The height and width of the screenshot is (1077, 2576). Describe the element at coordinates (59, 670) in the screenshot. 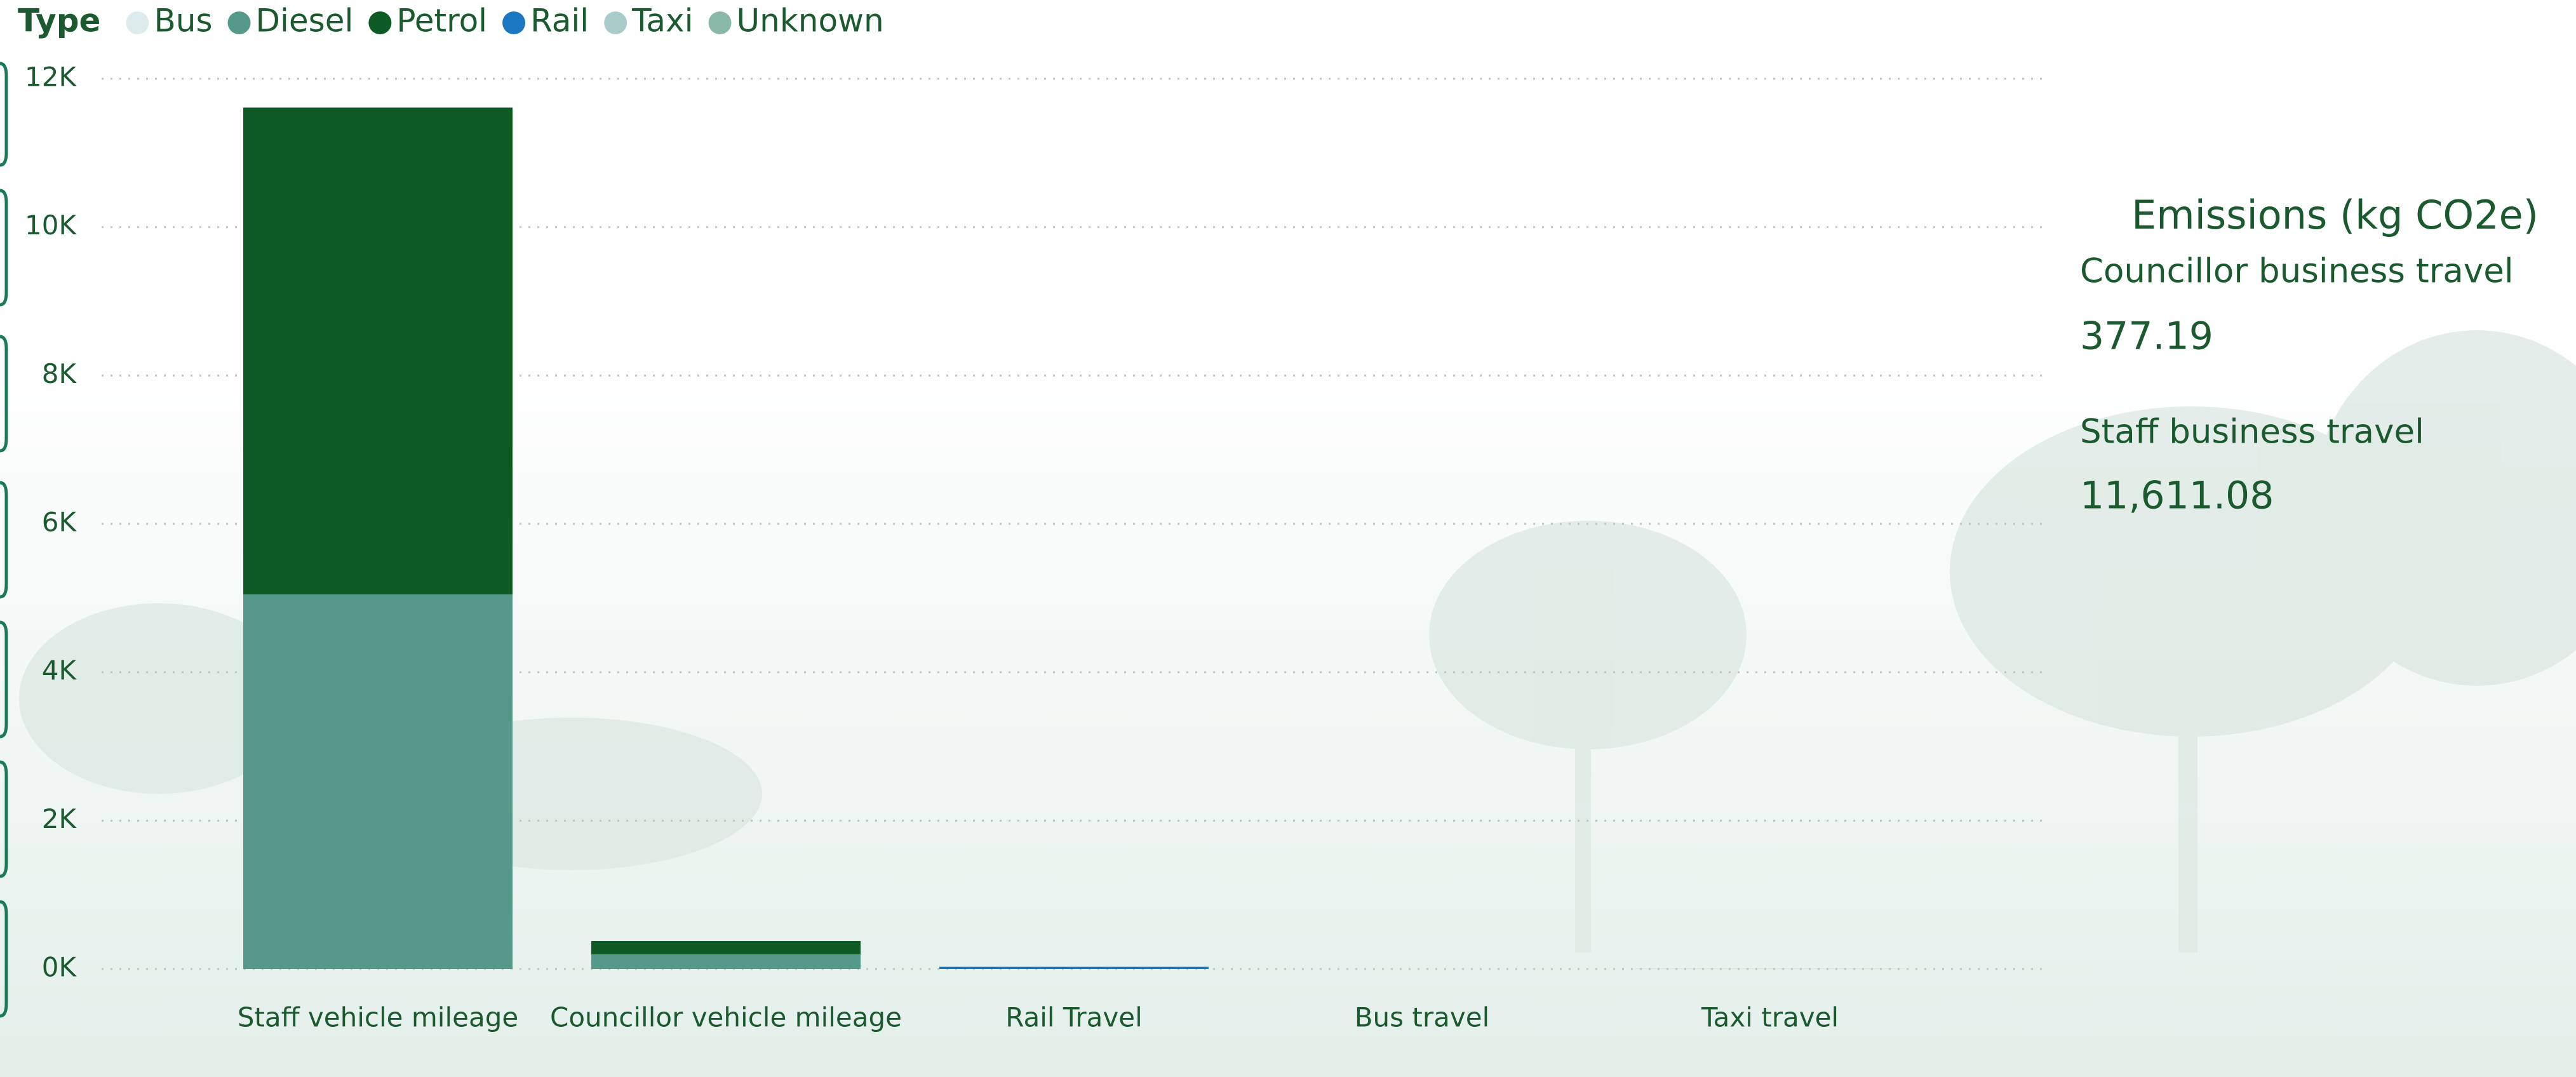

I see `y-tick-label: 4K` at that location.